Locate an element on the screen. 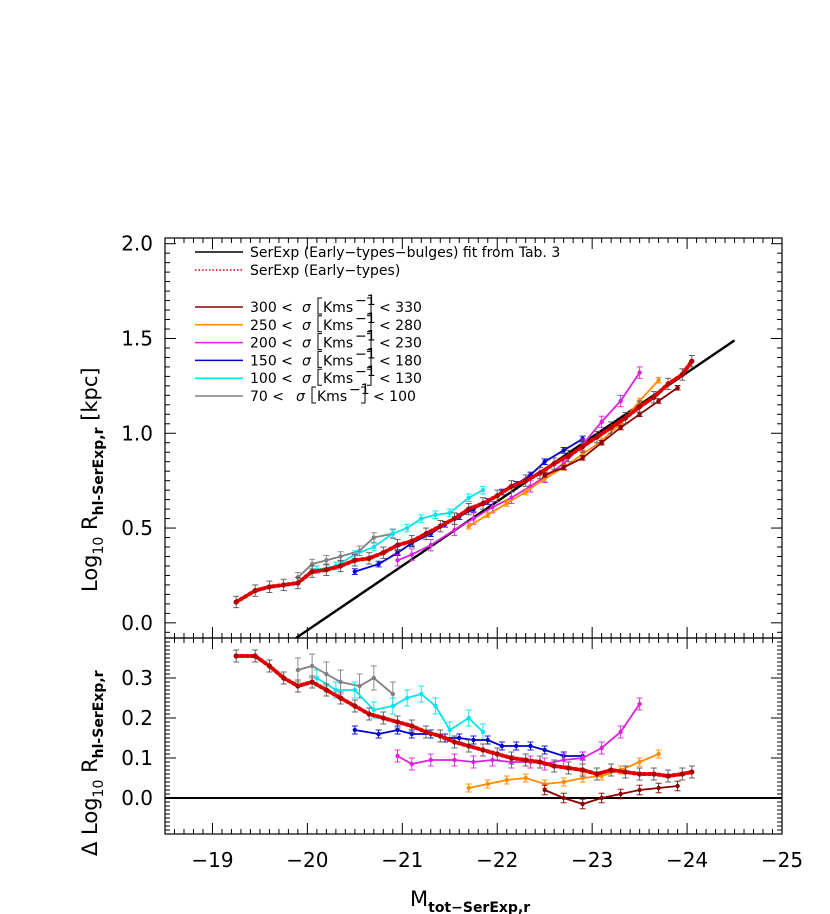  x-tick-label: −22 is located at coordinates (497, 860).